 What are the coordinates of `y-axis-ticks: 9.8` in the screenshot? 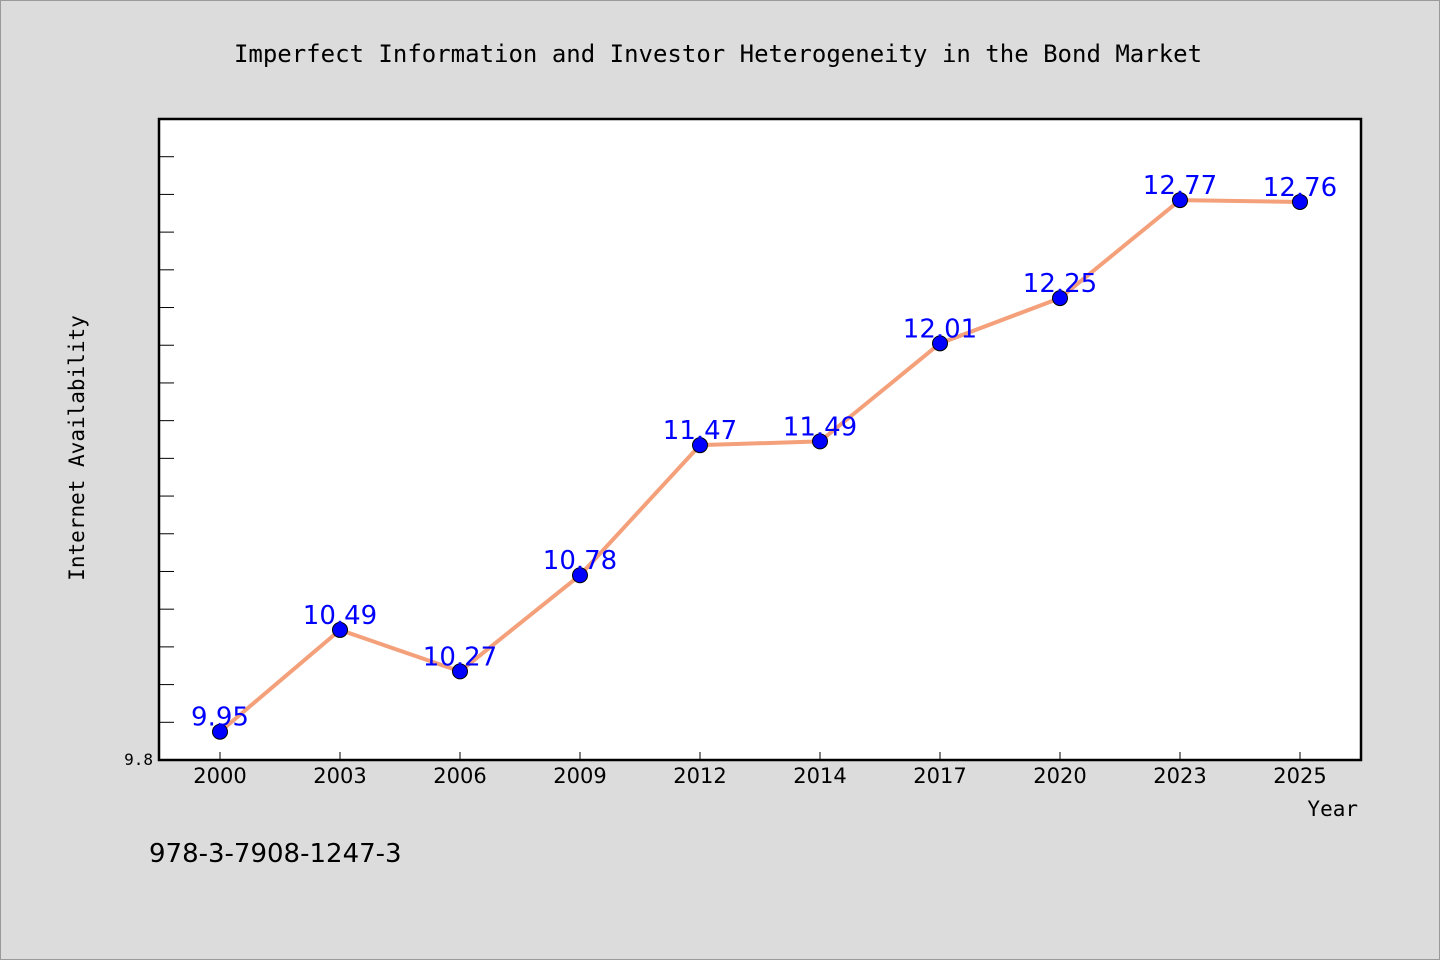 It's located at (149, 443).